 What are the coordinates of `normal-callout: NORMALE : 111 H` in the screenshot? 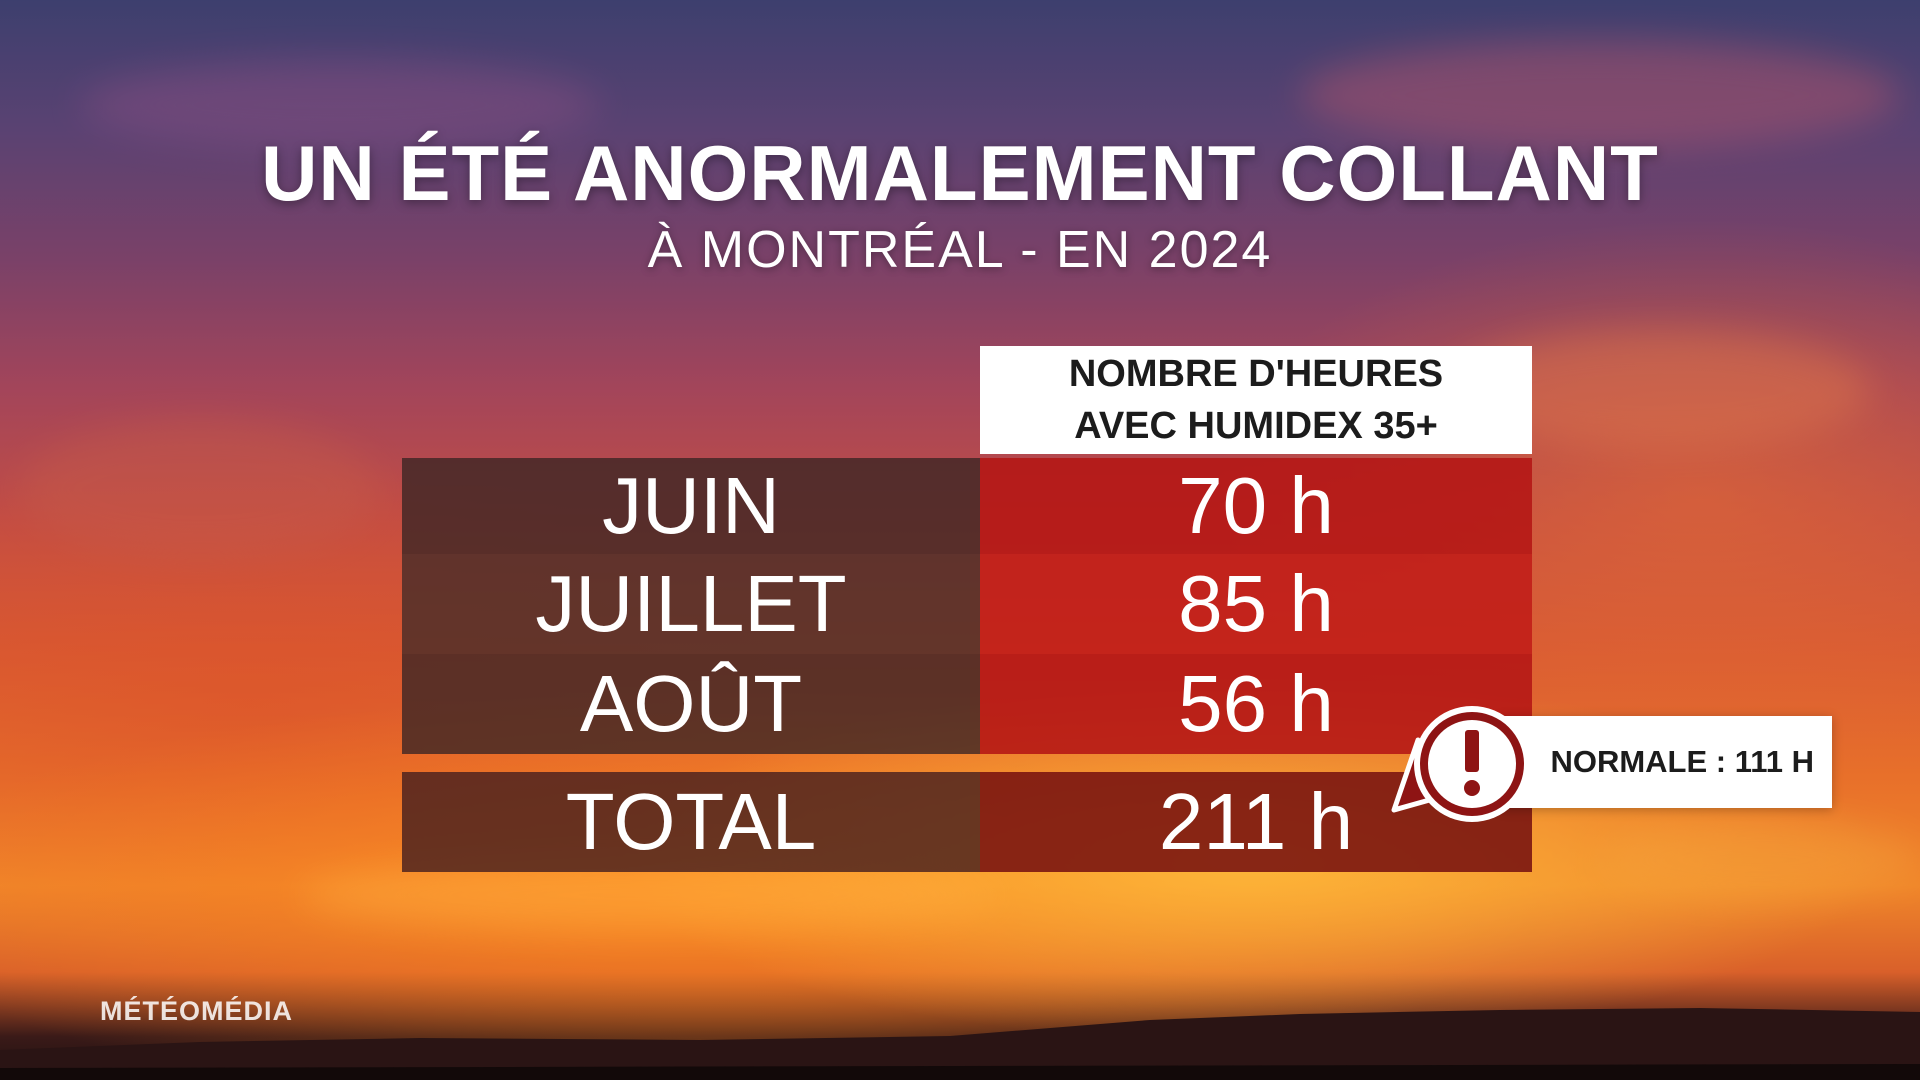 It's located at (1666, 762).